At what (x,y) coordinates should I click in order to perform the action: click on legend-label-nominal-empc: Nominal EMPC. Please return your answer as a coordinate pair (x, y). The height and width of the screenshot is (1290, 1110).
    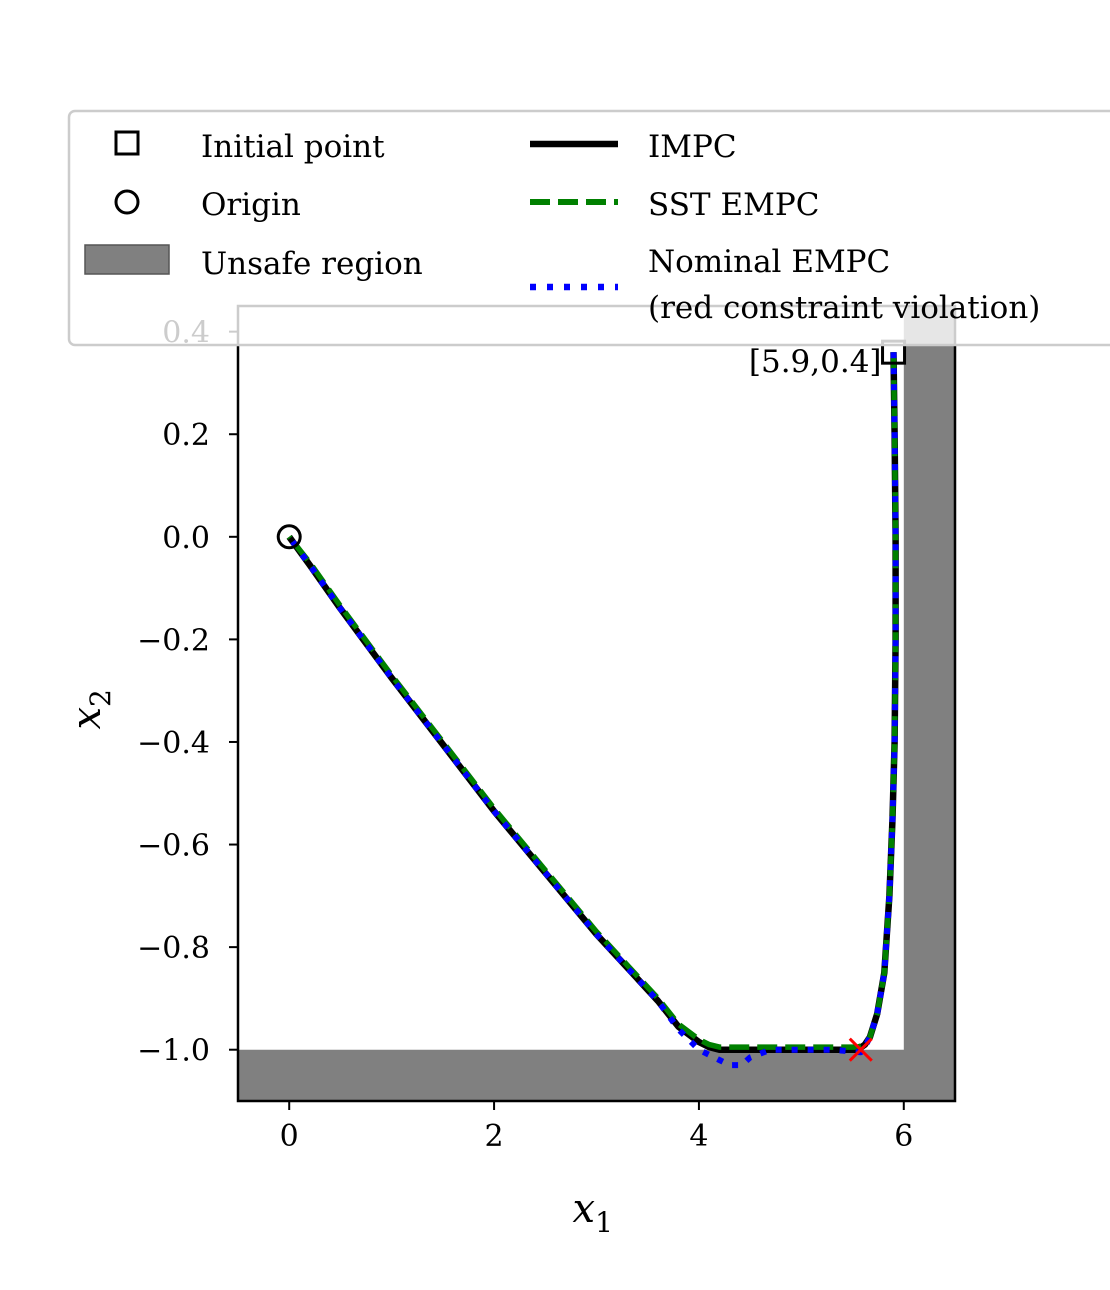
    Looking at the image, I should click on (769, 262).